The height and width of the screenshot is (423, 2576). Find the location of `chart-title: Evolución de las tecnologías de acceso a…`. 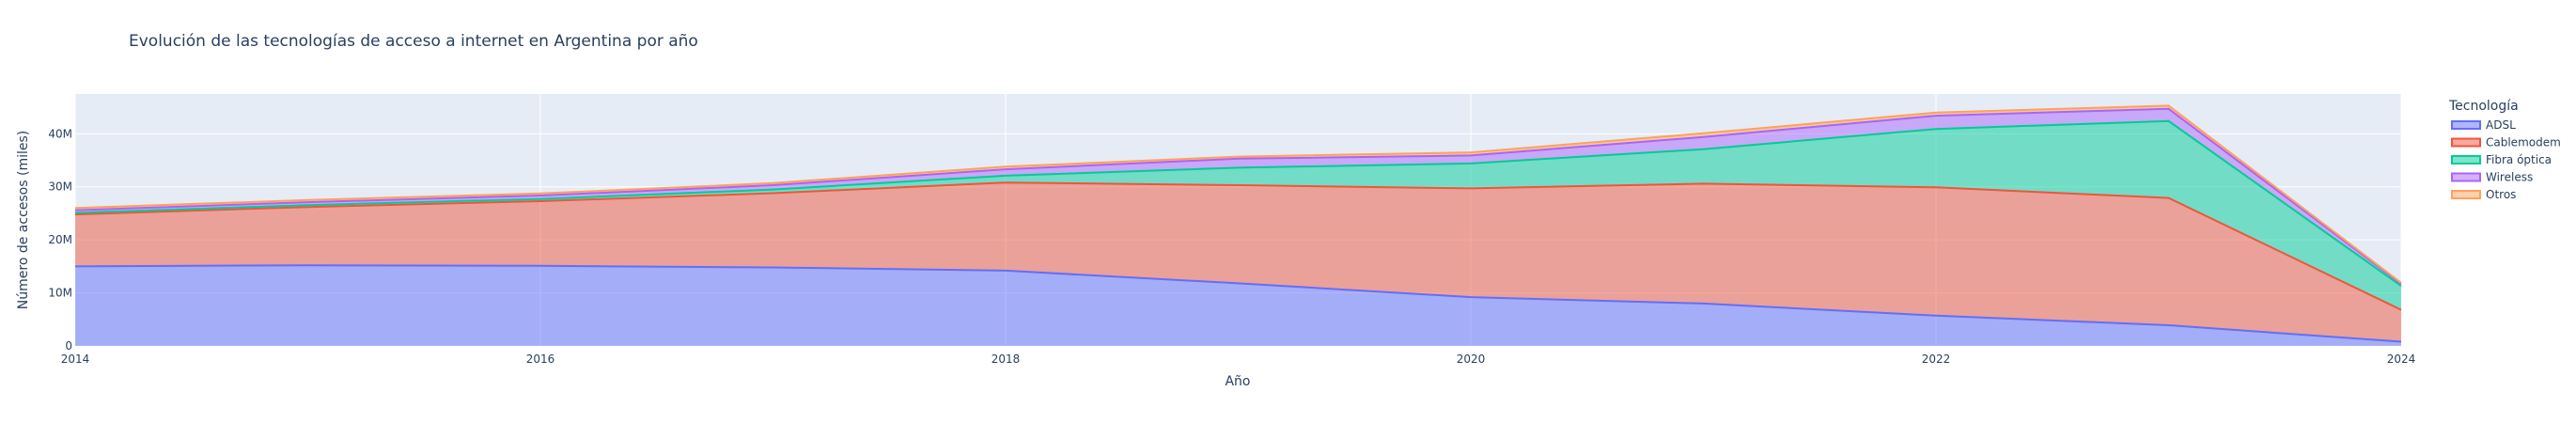

chart-title: Evolución de las tecnologías de acceso a… is located at coordinates (413, 41).